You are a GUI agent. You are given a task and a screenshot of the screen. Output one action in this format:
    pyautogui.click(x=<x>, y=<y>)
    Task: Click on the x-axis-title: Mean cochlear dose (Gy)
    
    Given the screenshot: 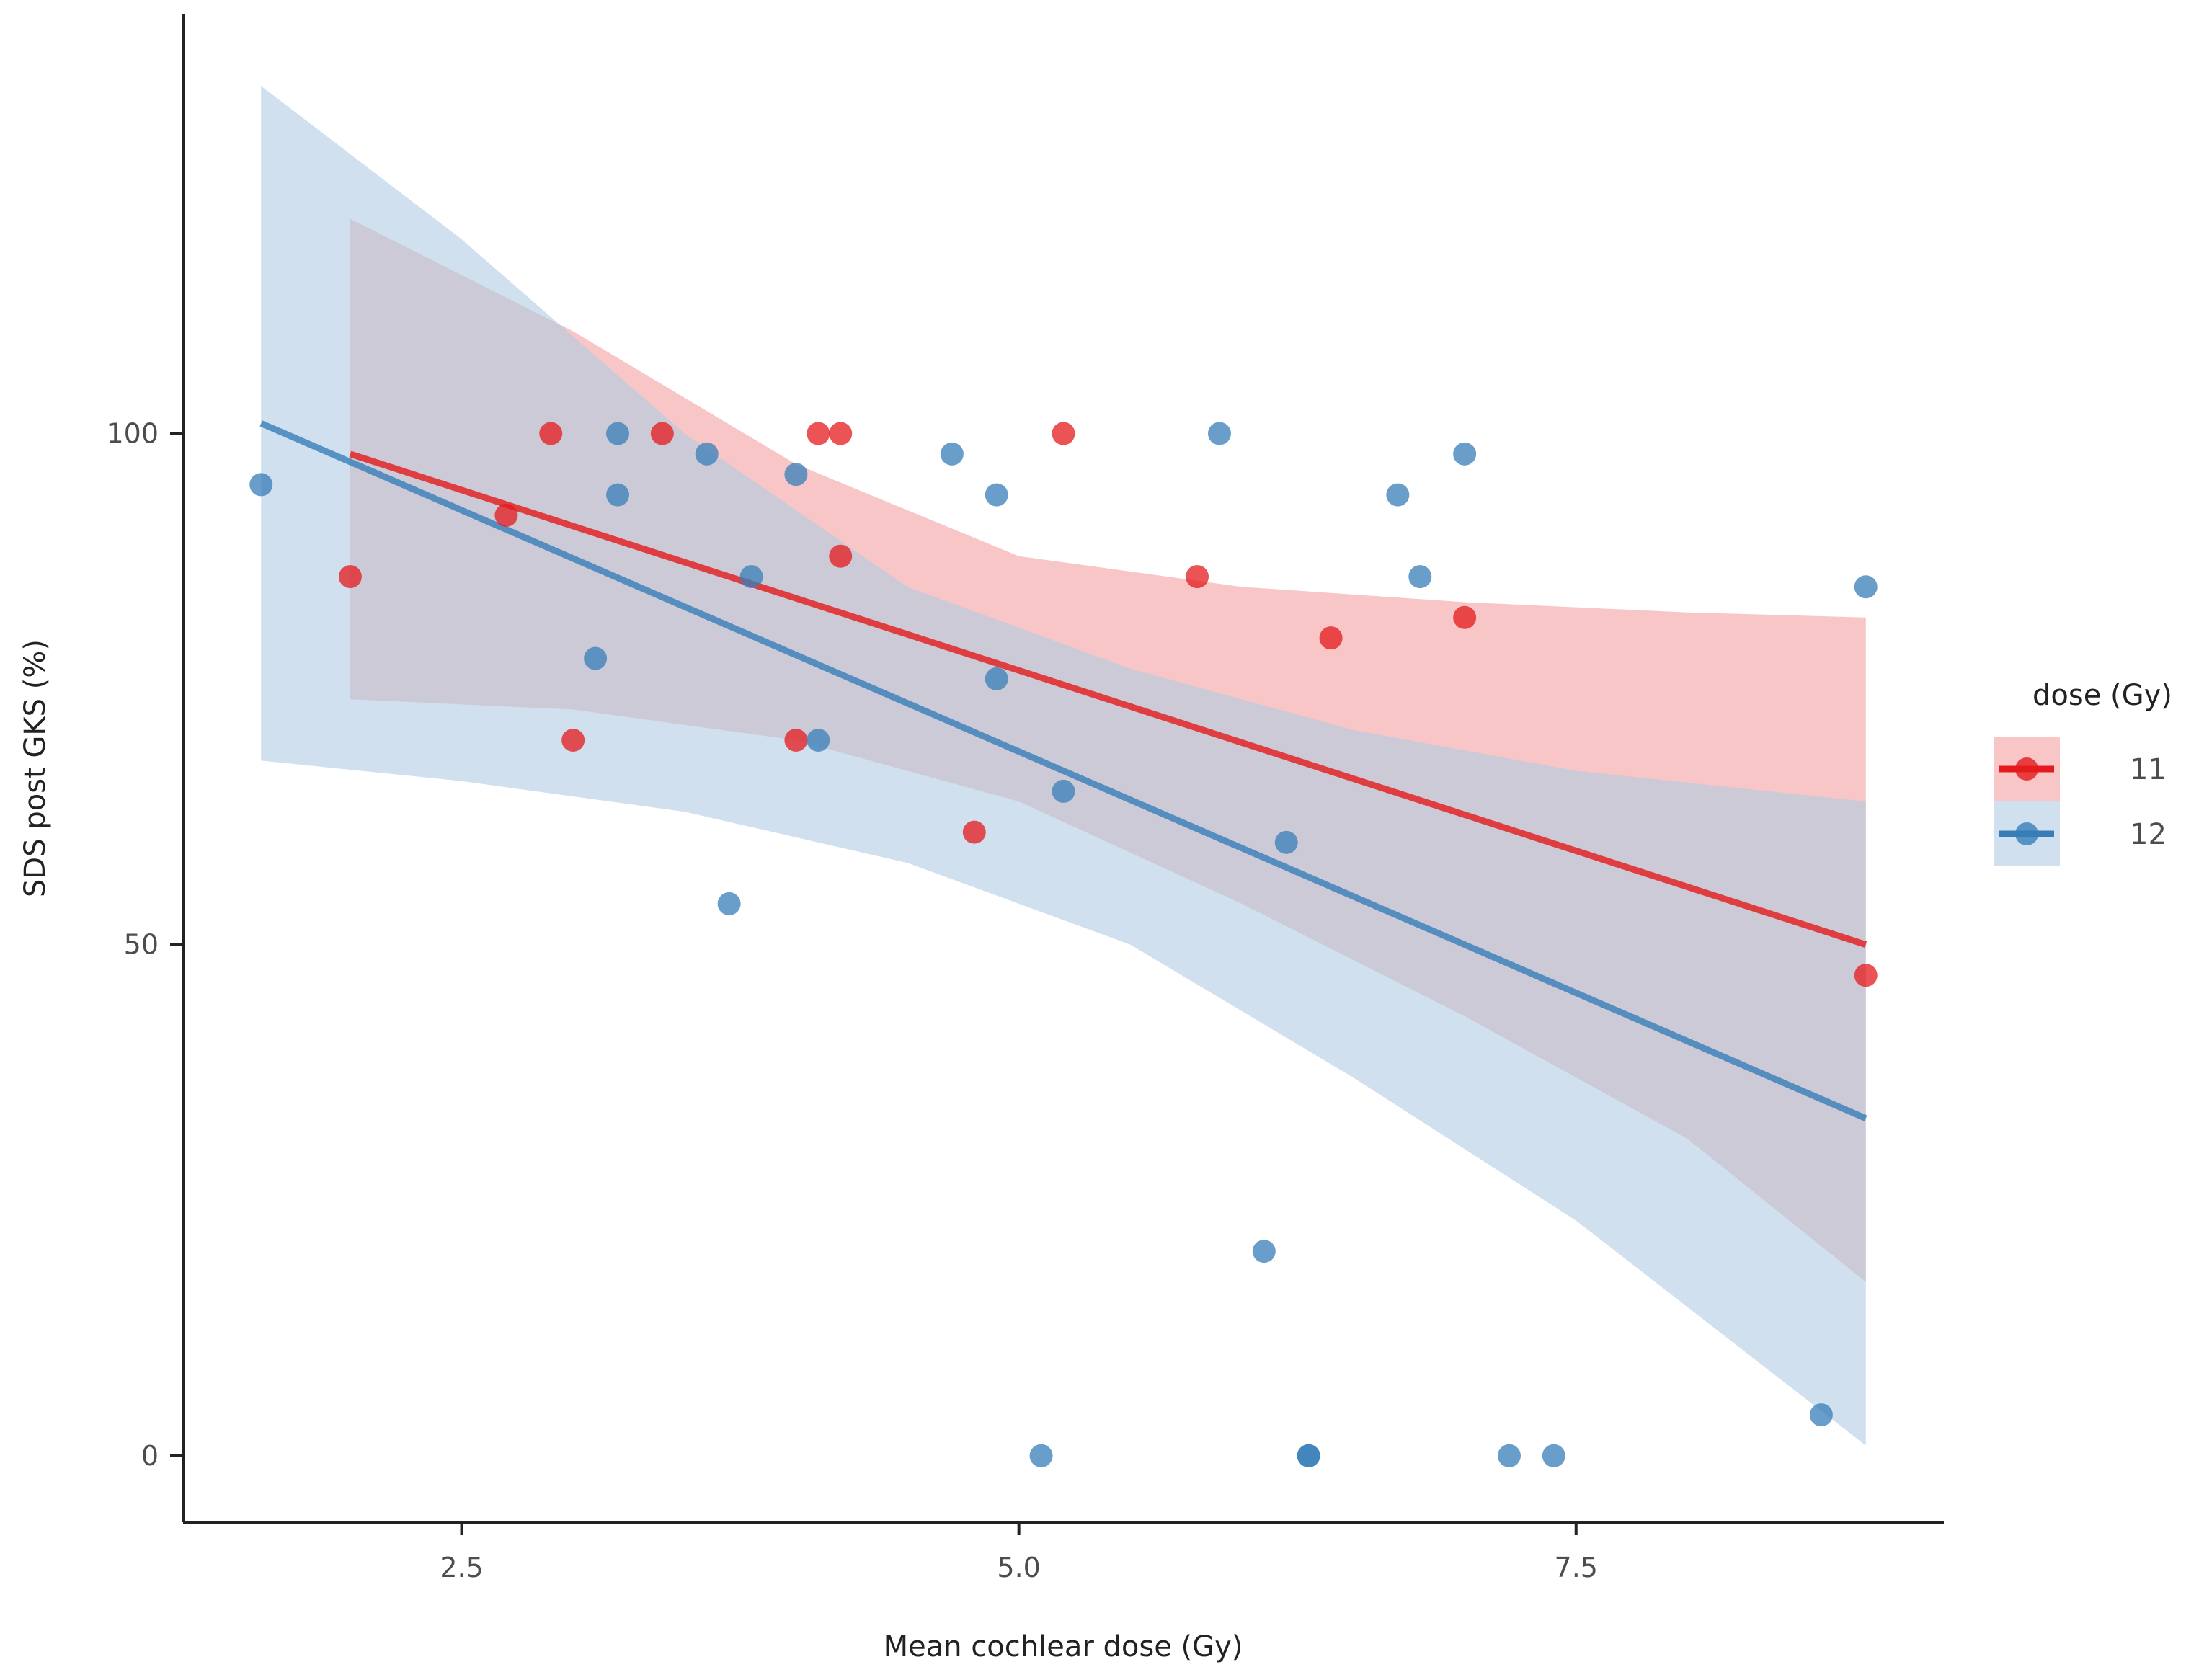 What is the action you would take?
    pyautogui.click(x=1063, y=1646)
    